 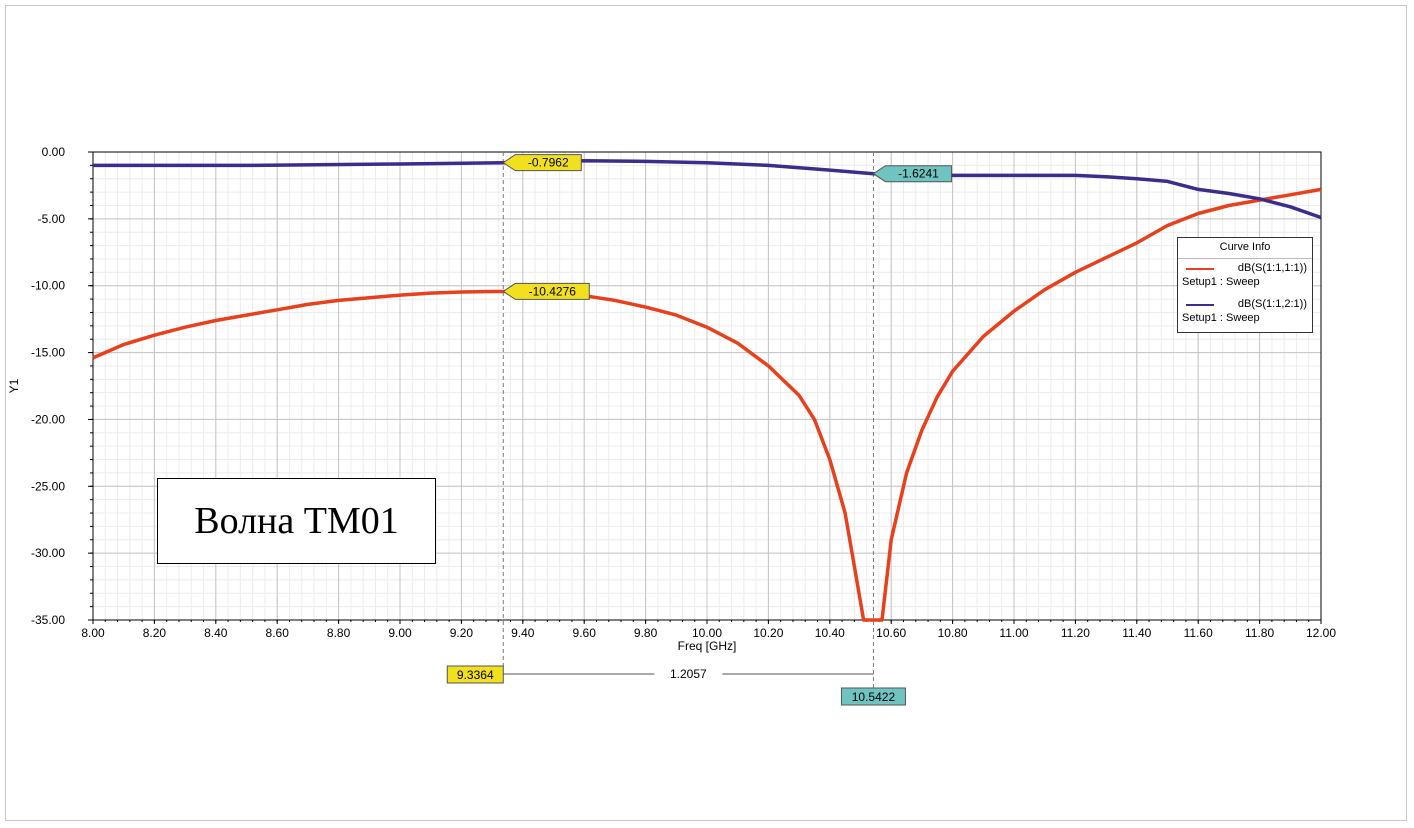 What do you see at coordinates (1272, 304) in the screenshot?
I see `legend-series-name: dB(S(1:1,2:1))` at bounding box center [1272, 304].